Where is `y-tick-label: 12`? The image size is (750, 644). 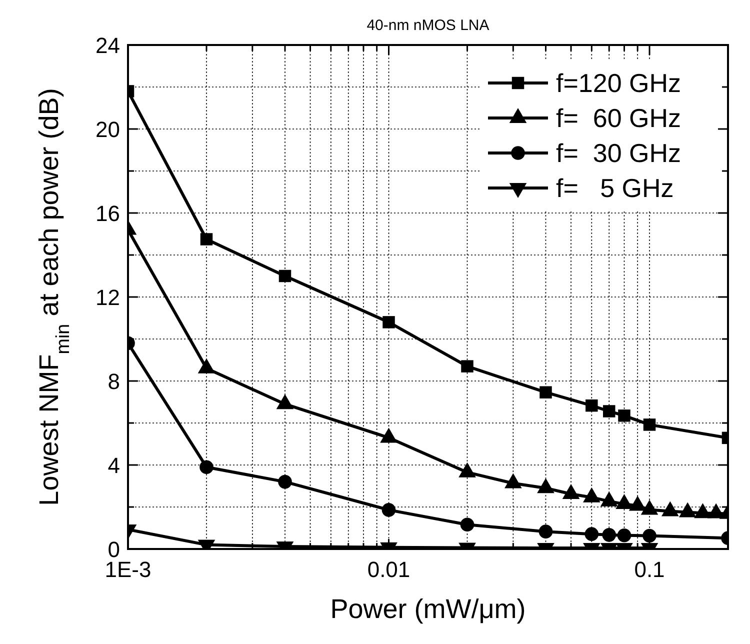 y-tick-label: 12 is located at coordinates (108, 297).